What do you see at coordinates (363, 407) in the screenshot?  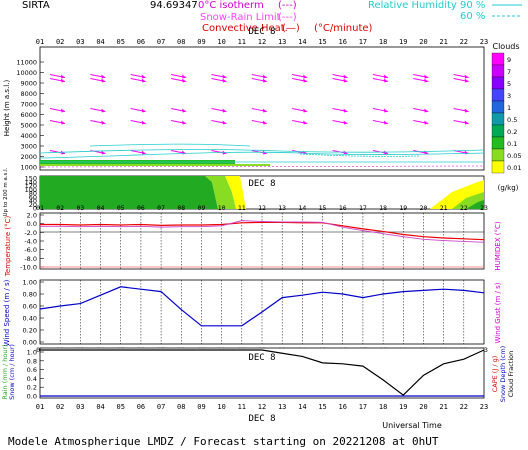 I see `hour-tick-label: 17` at bounding box center [363, 407].